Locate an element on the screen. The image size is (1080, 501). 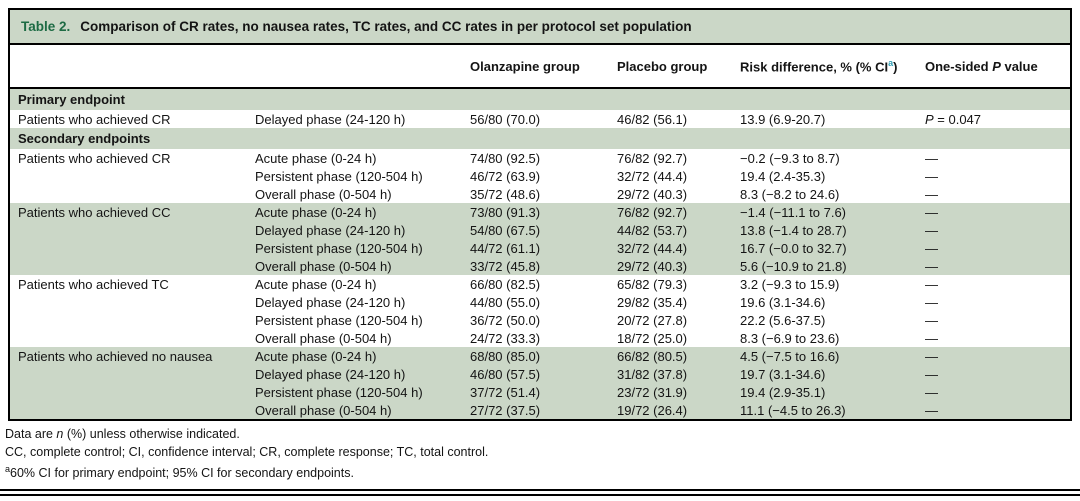
cell-risk: 19.4 (2.9-35.1) is located at coordinates (824, 392).